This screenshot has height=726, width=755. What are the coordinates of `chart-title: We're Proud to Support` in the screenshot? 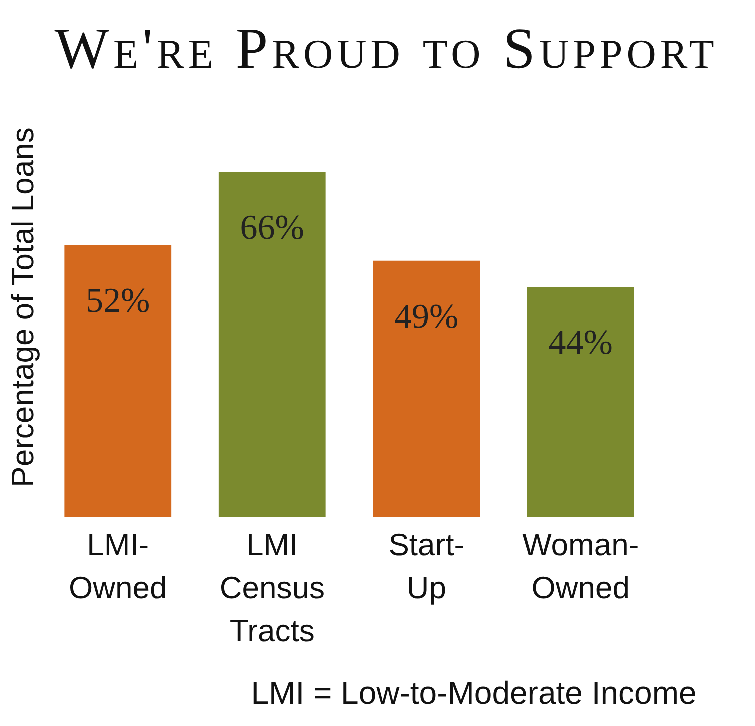 It's located at (386, 48).